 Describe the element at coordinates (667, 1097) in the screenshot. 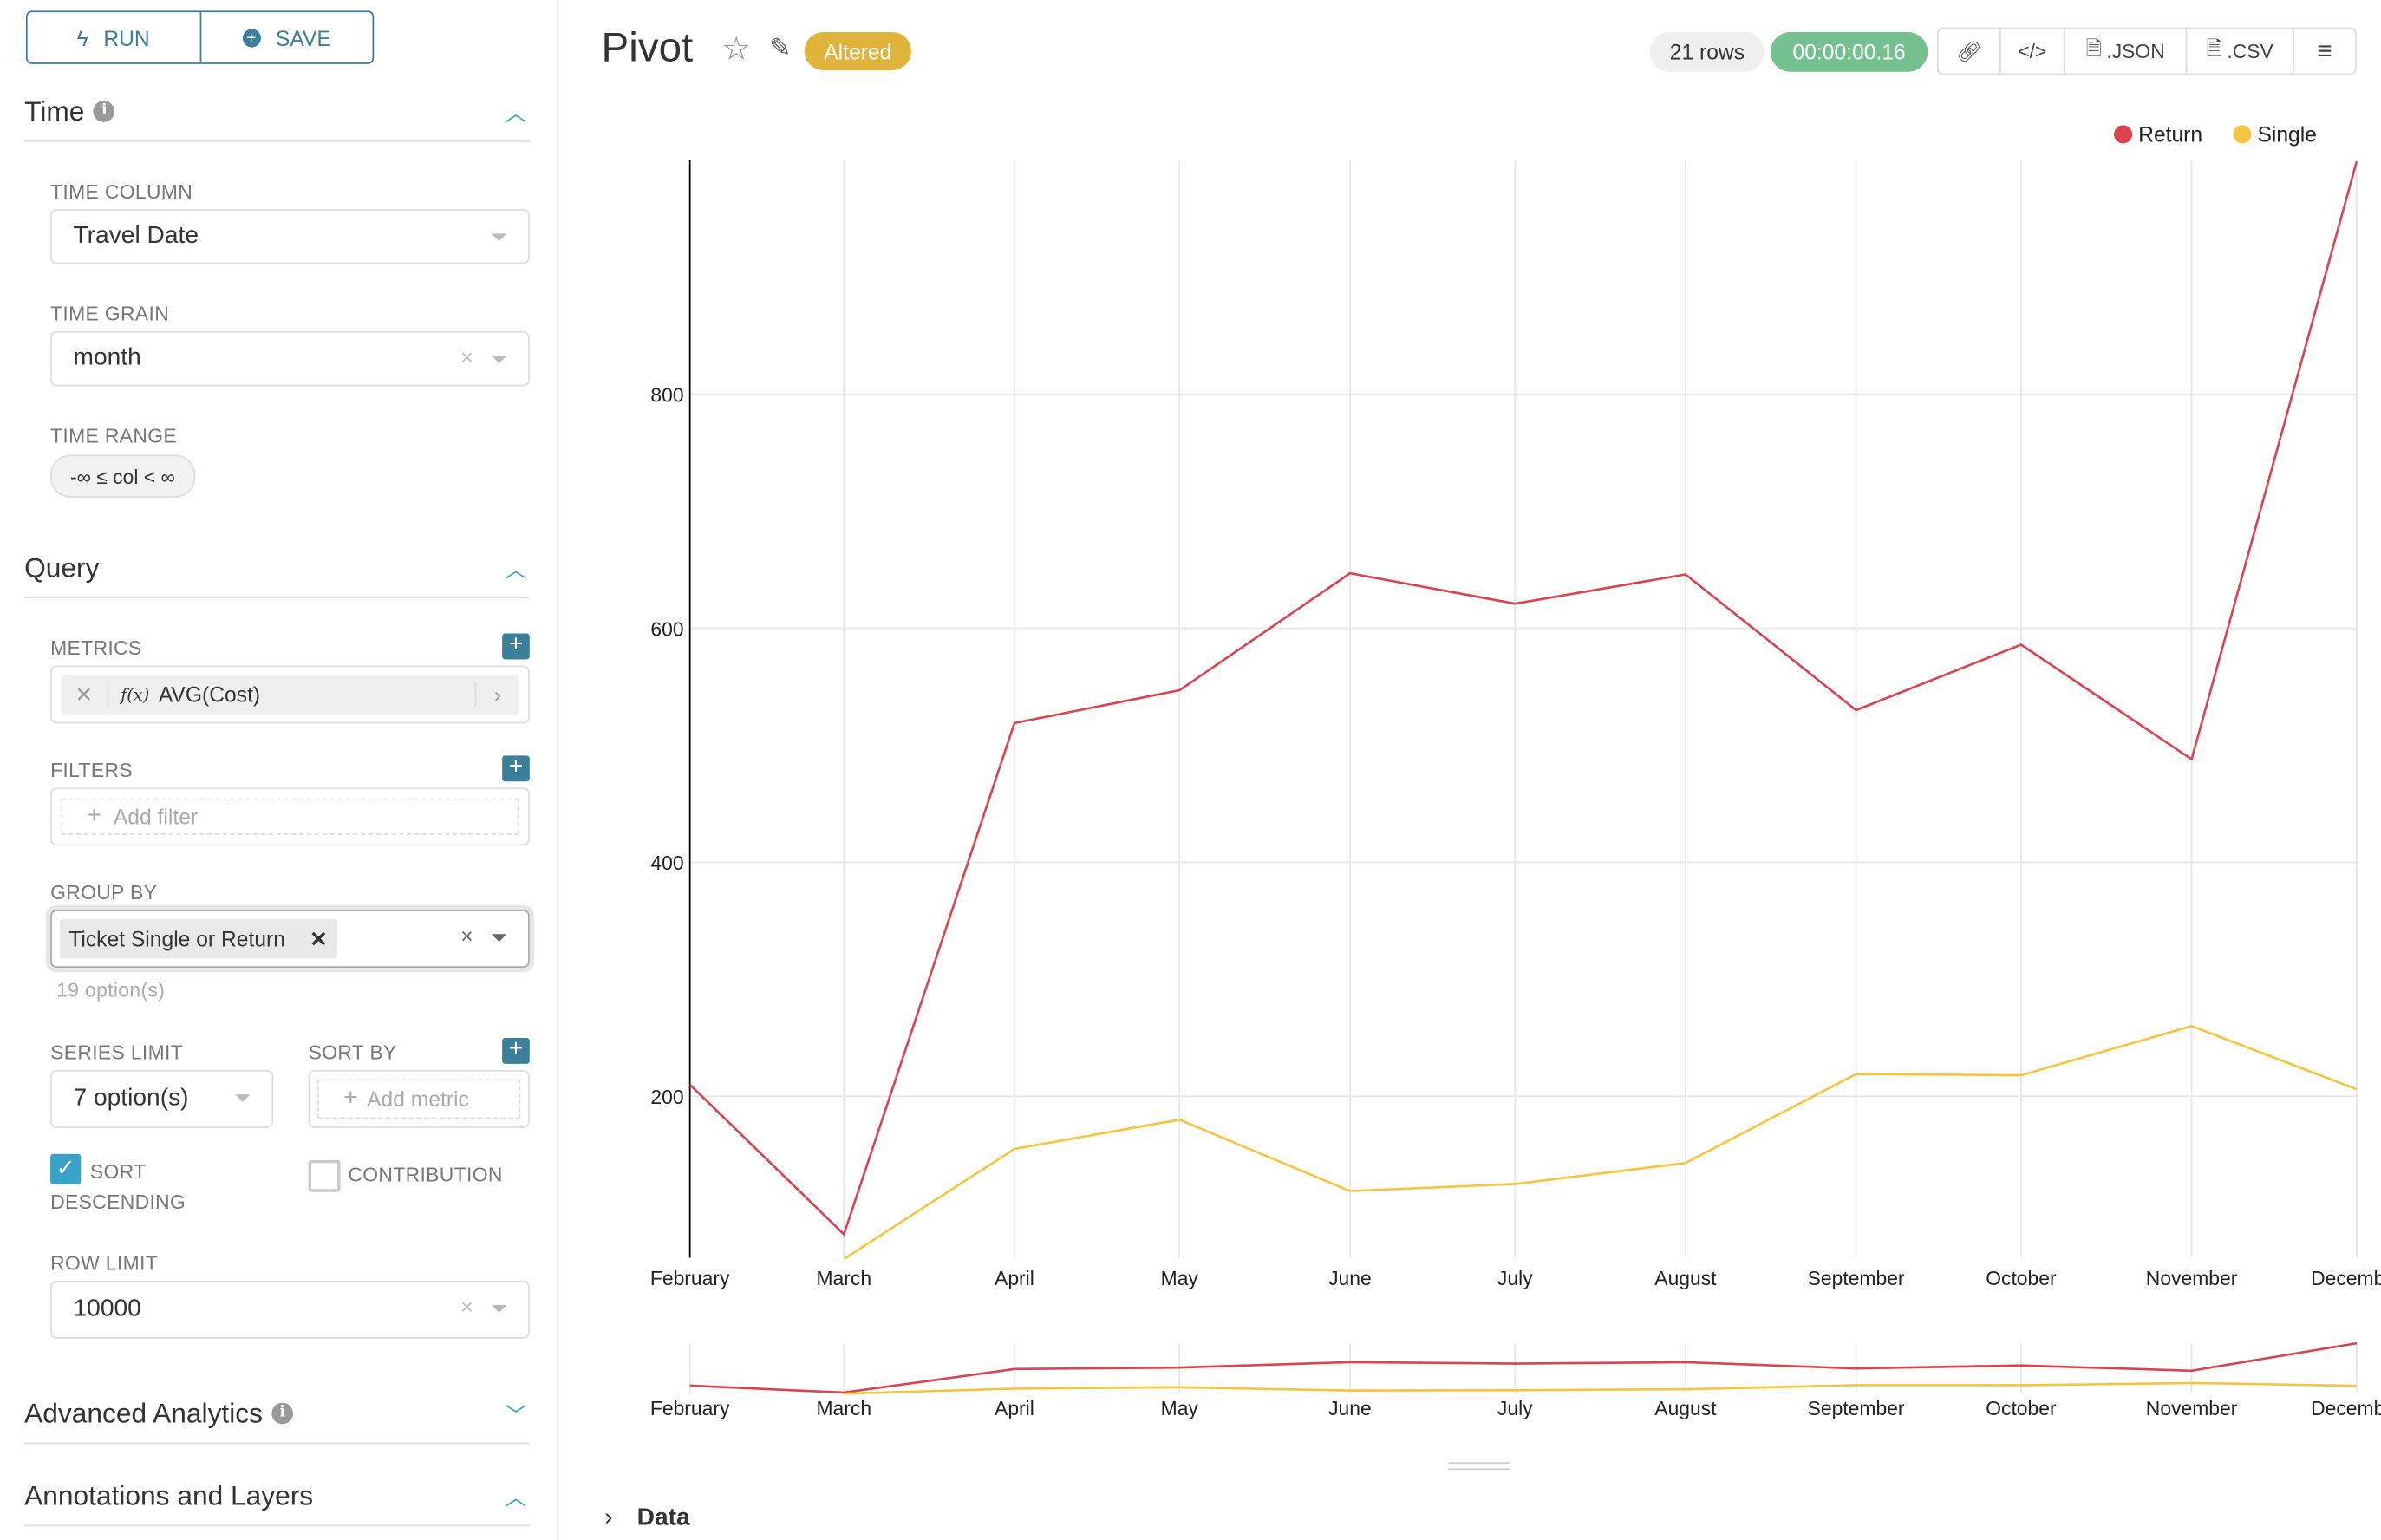

I see `y-tick-label: 200` at that location.